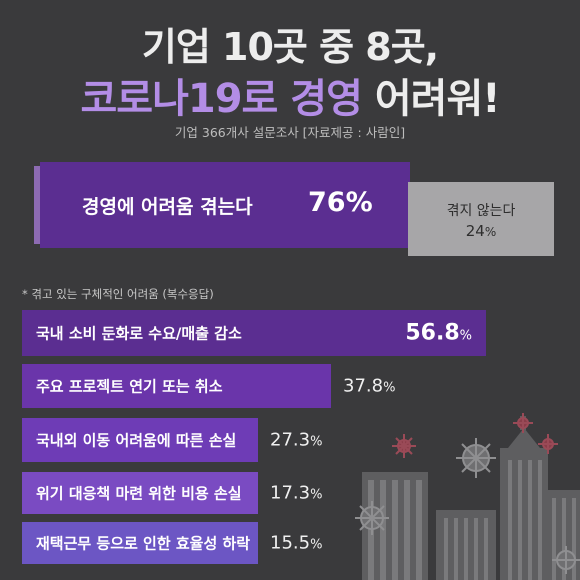 The height and width of the screenshot is (580, 580). I want to click on bar-5: 재택근무 등으로 인한 효율성 하락 15.5%, so click(172, 543).